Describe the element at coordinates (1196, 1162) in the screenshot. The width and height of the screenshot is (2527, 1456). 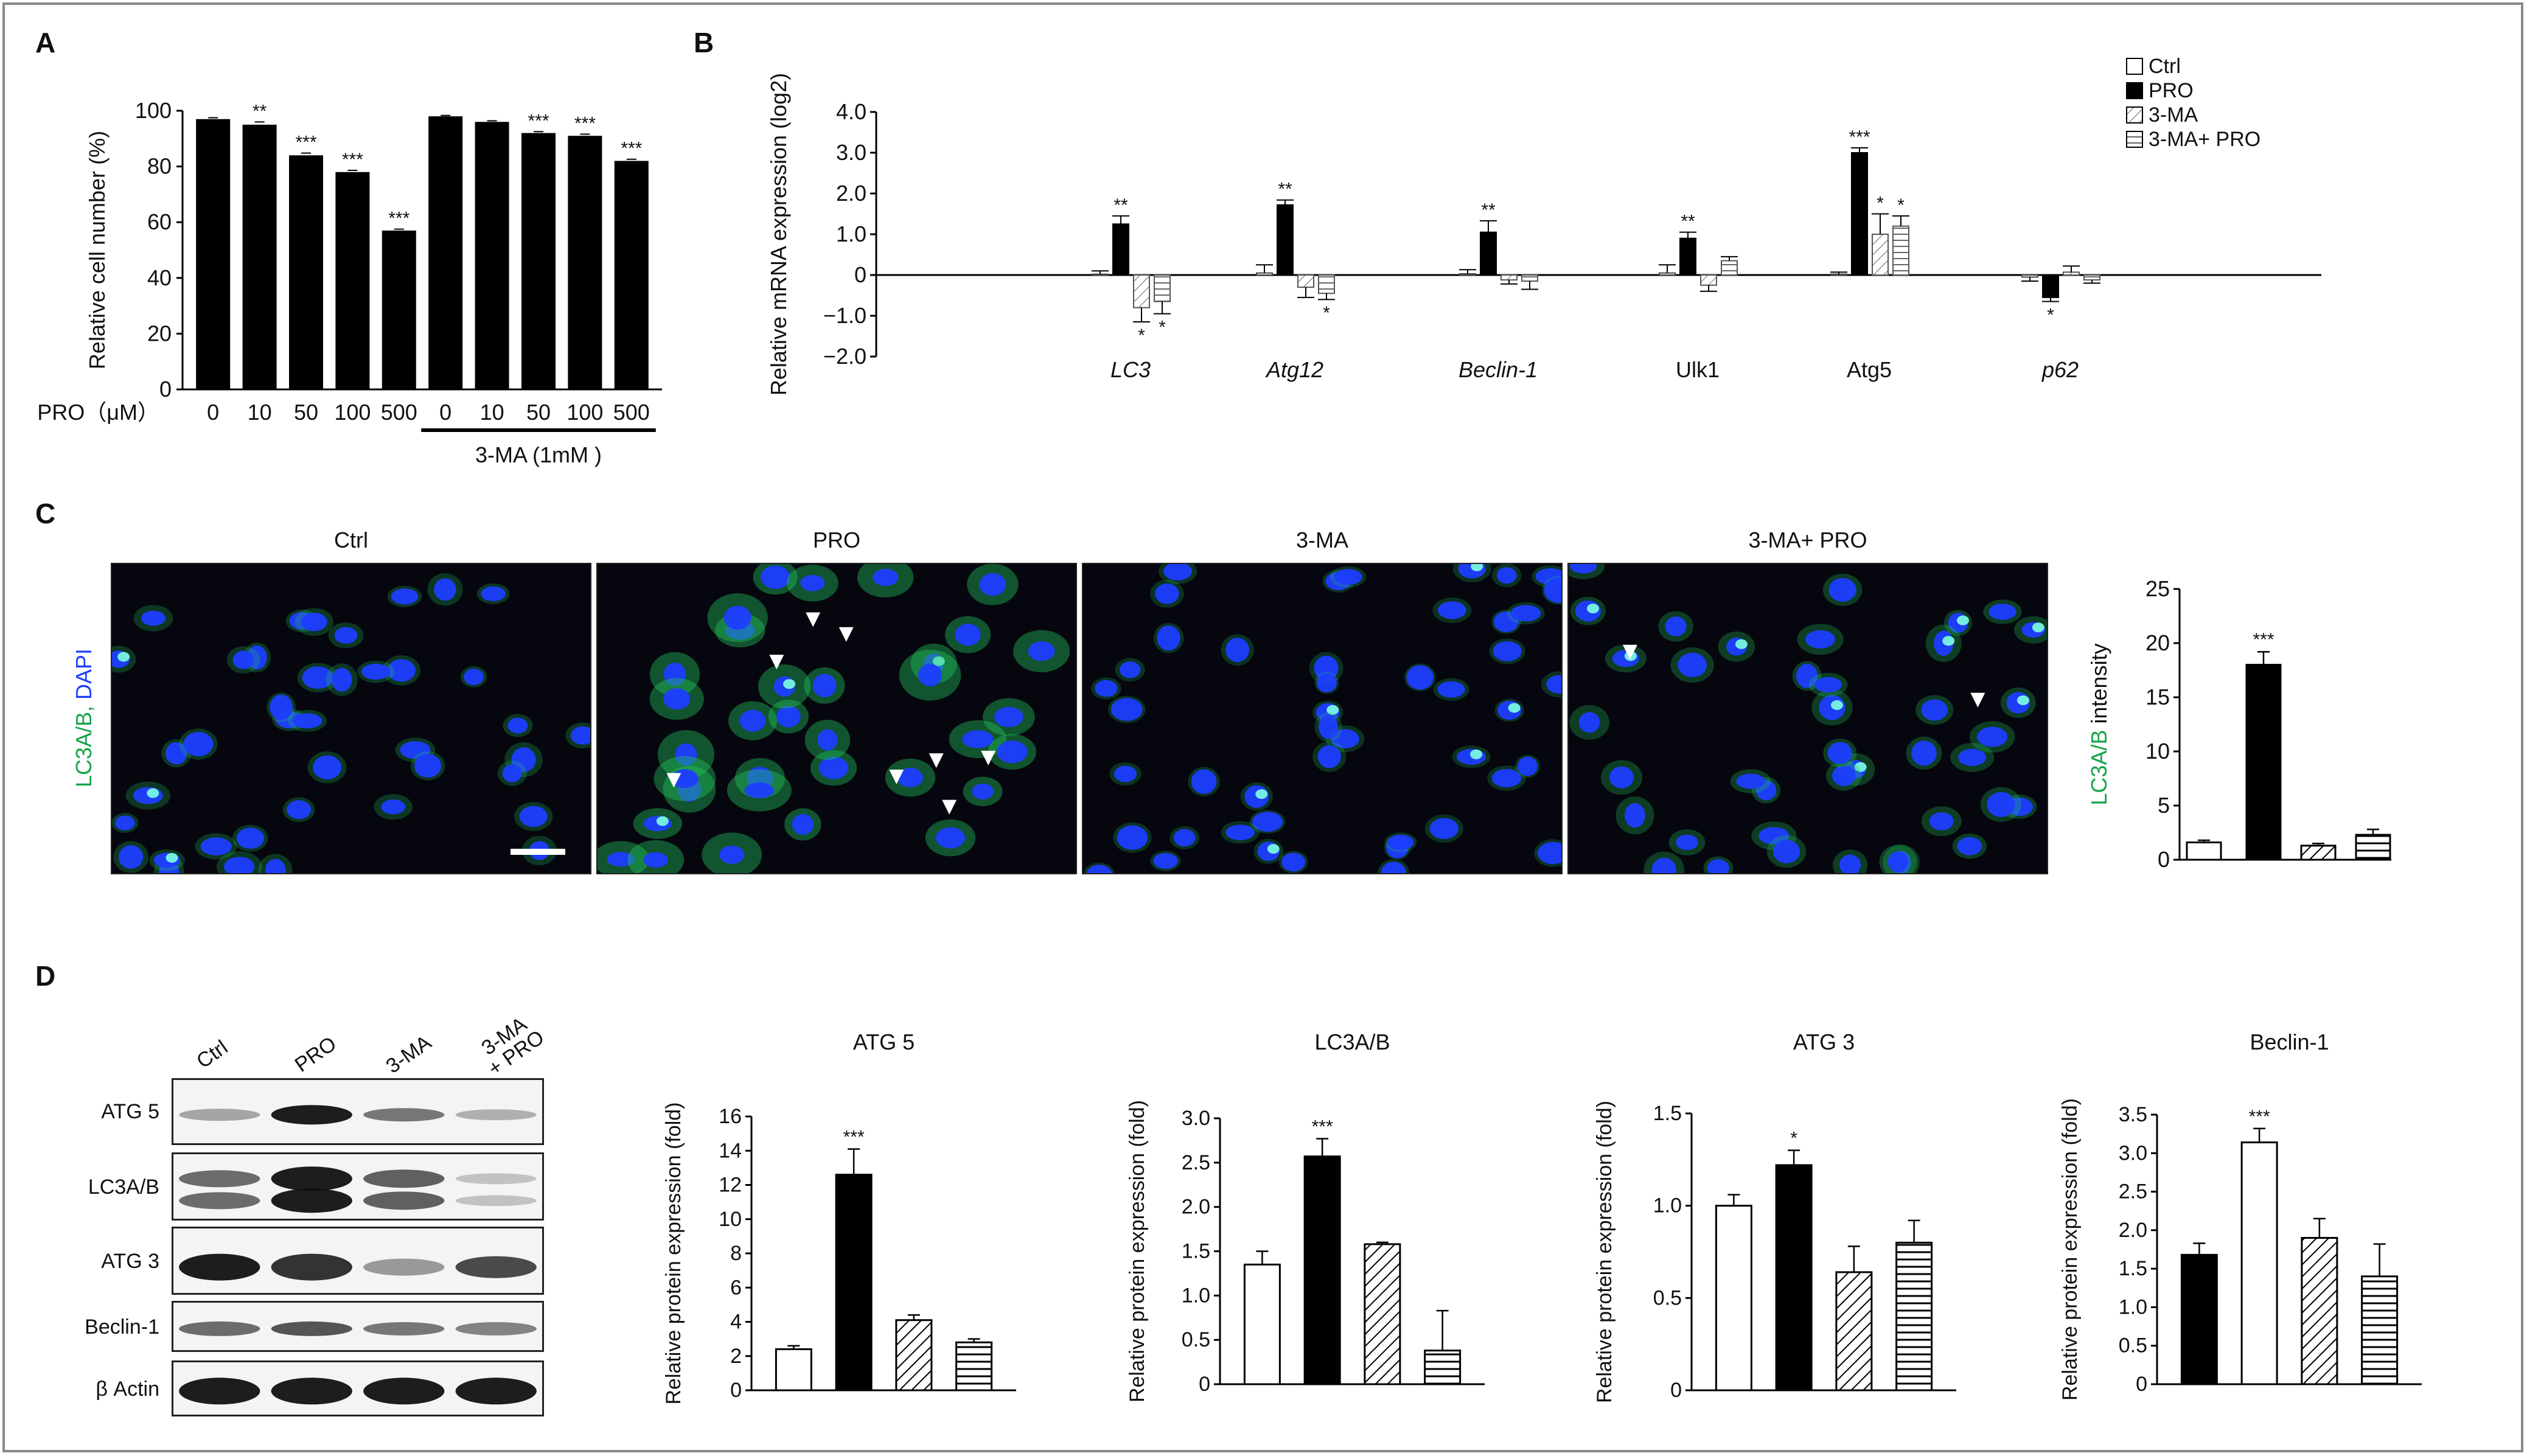
I see `y-tick-label: 2.5` at that location.